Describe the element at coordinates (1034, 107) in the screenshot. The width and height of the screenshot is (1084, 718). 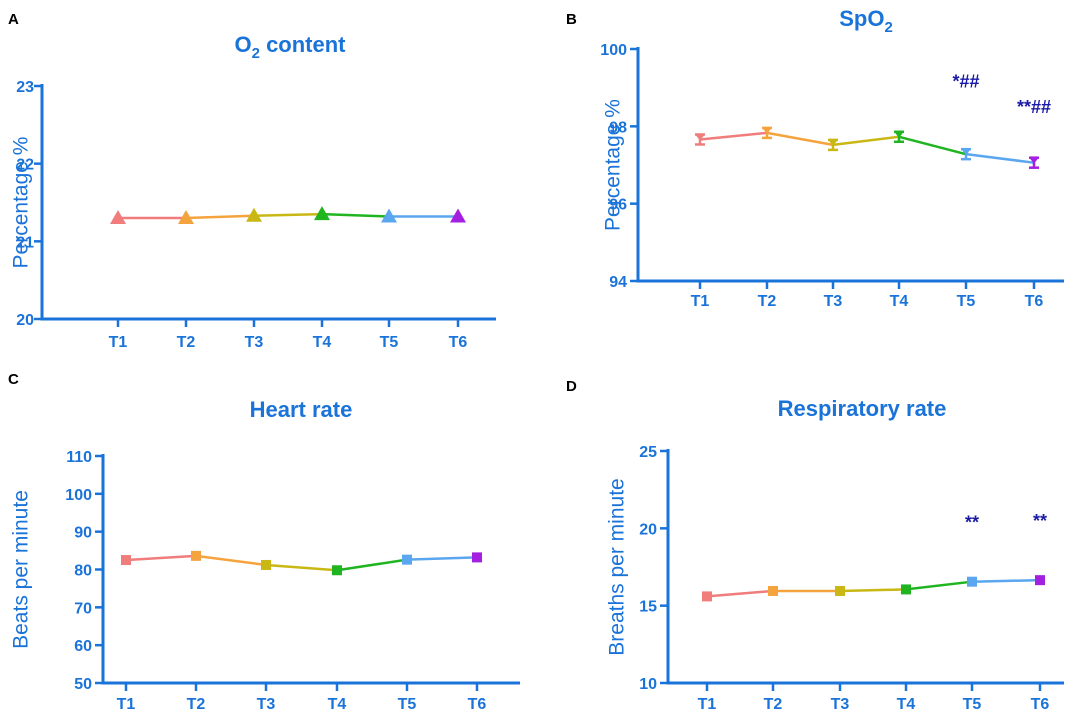
I see `significance-annotation: **##` at that location.